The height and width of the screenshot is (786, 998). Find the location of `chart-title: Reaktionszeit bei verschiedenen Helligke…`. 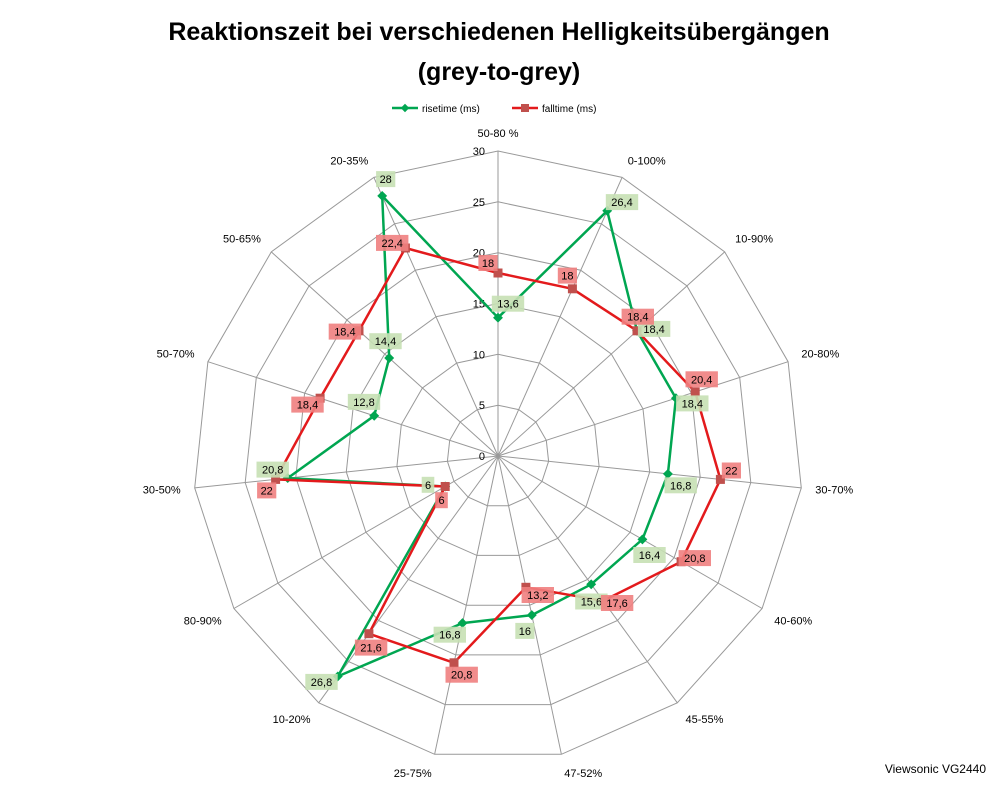

chart-title: Reaktionszeit bei verschiedenen Helligke… is located at coordinates (498, 32).